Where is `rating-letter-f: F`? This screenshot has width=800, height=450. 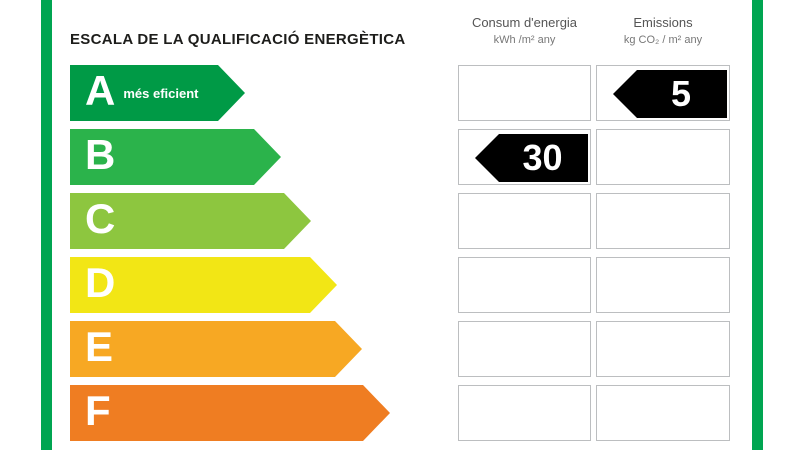
rating-letter-f: F is located at coordinates (98, 410).